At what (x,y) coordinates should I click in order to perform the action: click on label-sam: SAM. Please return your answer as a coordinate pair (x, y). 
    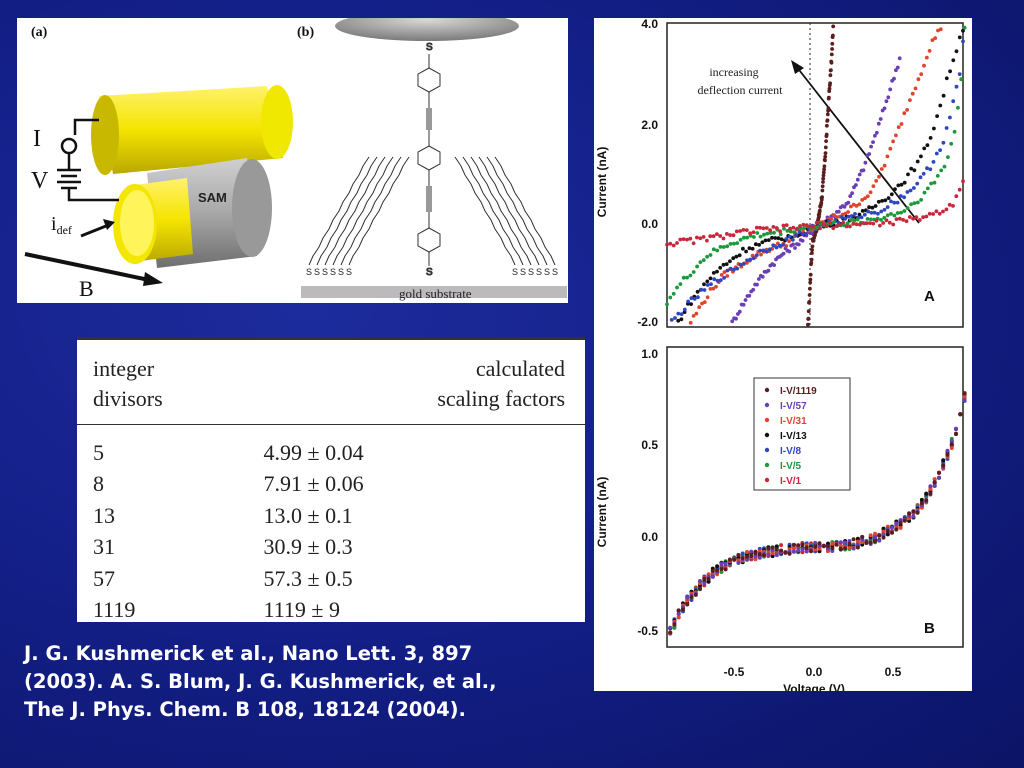
    Looking at the image, I should click on (212, 197).